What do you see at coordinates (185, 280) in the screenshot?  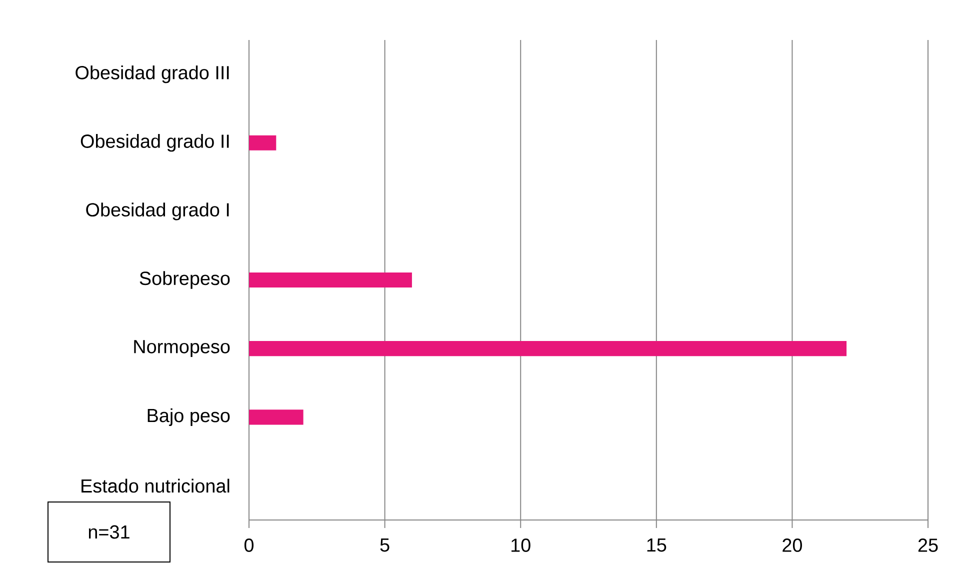 I see `y-tick-label: Sobrepeso` at bounding box center [185, 280].